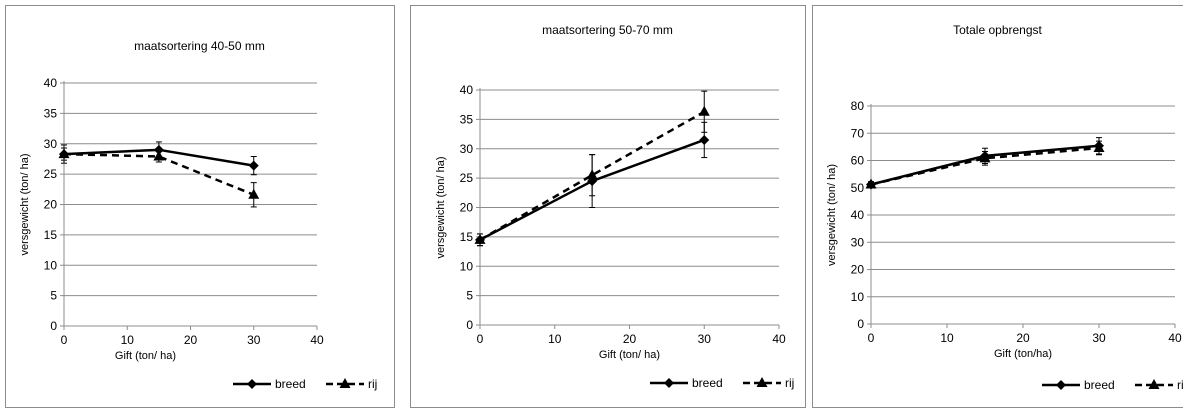 The height and width of the screenshot is (414, 1183). Describe the element at coordinates (858, 106) in the screenshot. I see `y-tick-label: 80` at that location.